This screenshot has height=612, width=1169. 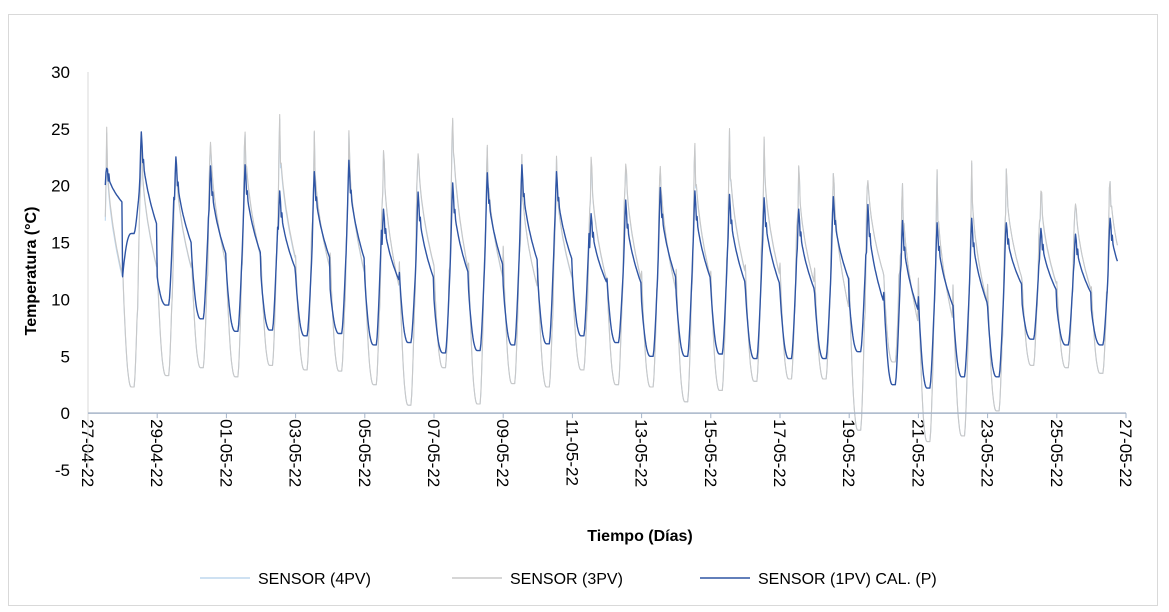 What do you see at coordinates (710, 453) in the screenshot?
I see `x-tick-label: 15-05-22` at bounding box center [710, 453].